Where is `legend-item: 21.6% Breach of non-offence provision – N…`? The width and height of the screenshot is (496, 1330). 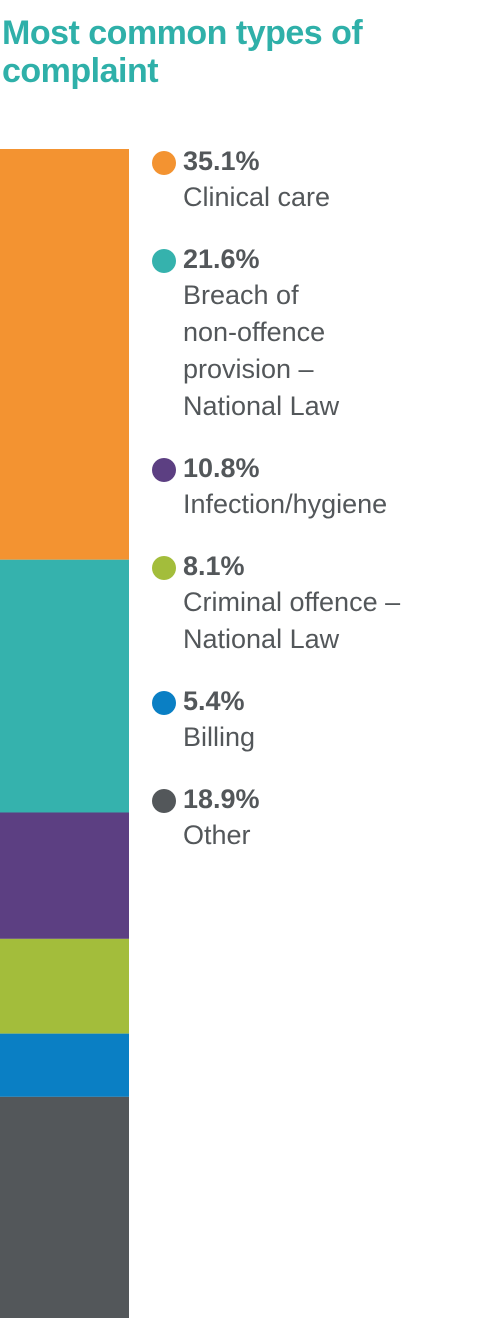 legend-item: 21.6% Breach of non-offence provision – N… is located at coordinates (322, 333).